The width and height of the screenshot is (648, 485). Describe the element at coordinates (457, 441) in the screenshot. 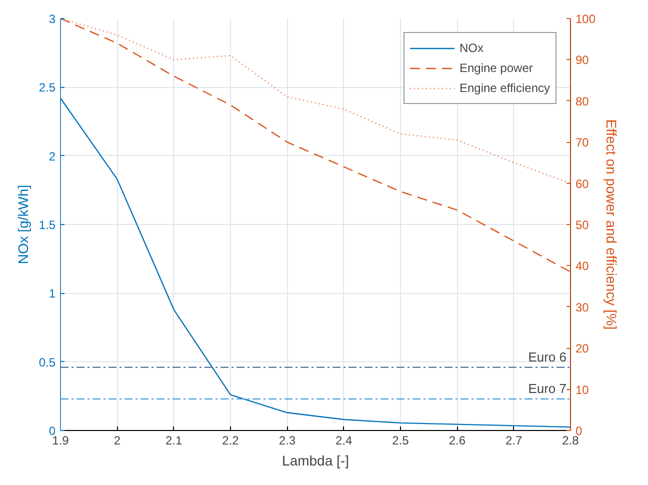

I see `x-tick-label: 2.6` at that location.